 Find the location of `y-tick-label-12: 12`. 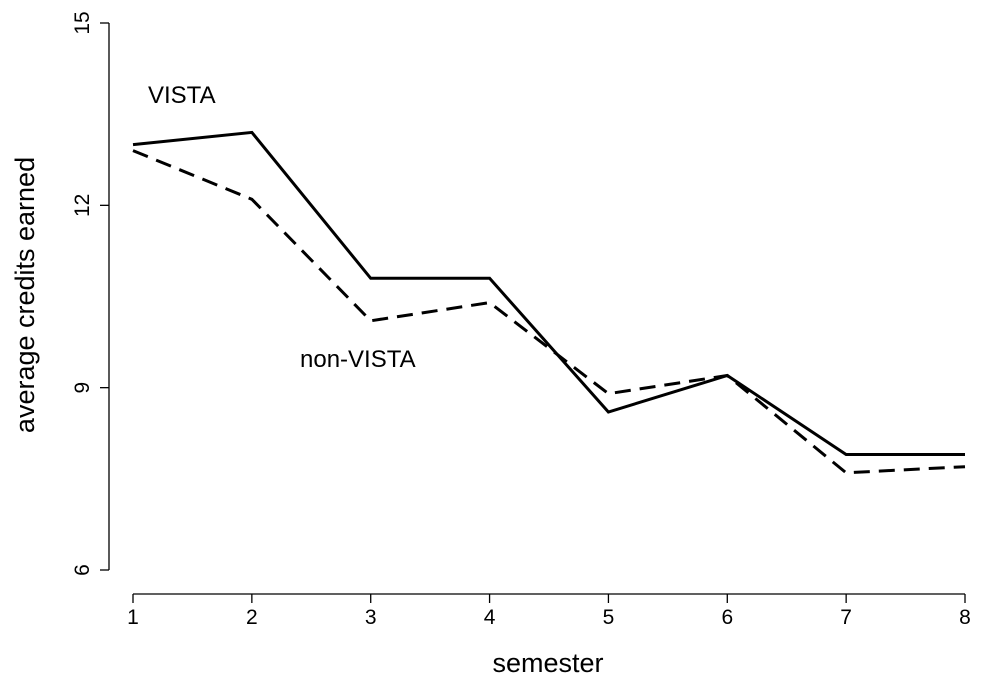

y-tick-label-12: 12 is located at coordinates (82, 205).